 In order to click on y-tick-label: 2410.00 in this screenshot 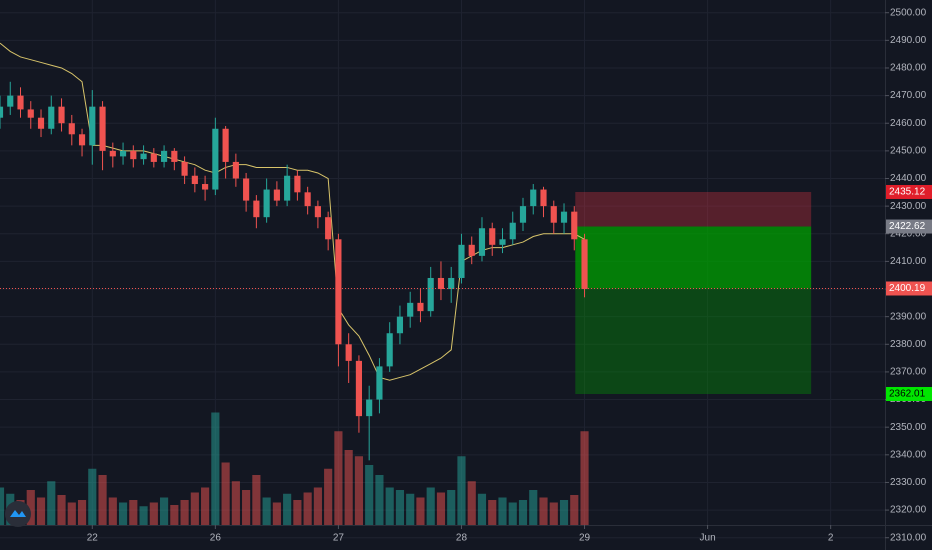, I will do `click(908, 261)`.